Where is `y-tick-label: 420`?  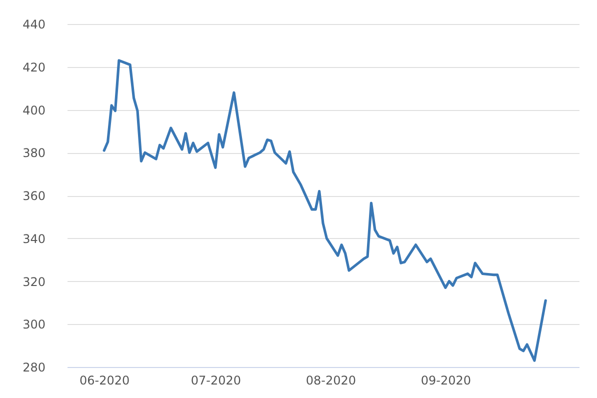
y-tick-label: 420 is located at coordinates (34, 67).